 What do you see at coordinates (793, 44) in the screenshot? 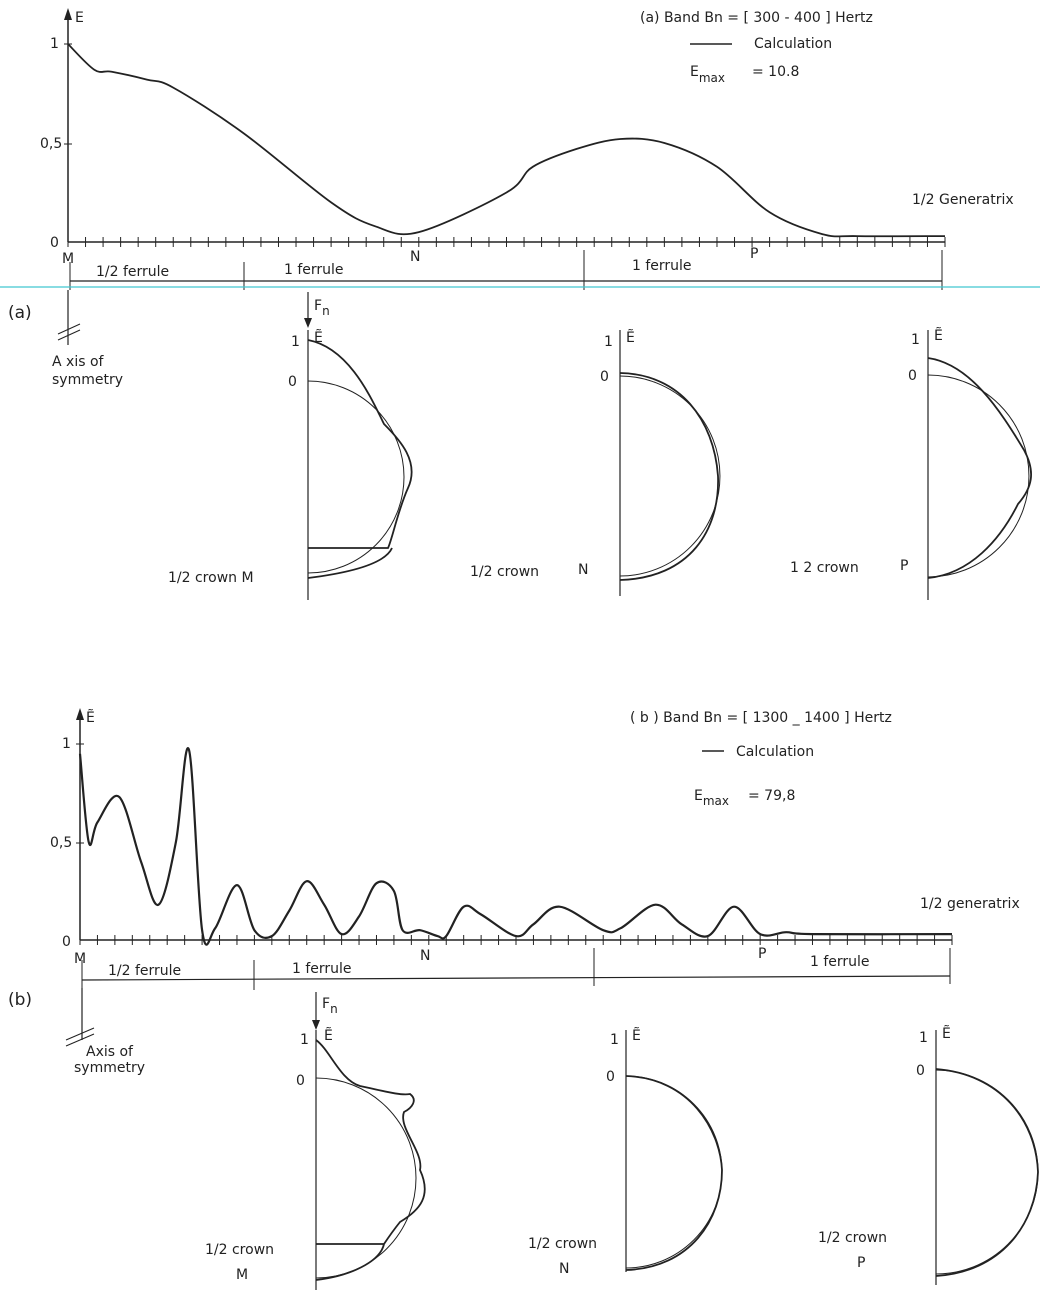
I see `a-legend-label: Calculation` at bounding box center [793, 44].